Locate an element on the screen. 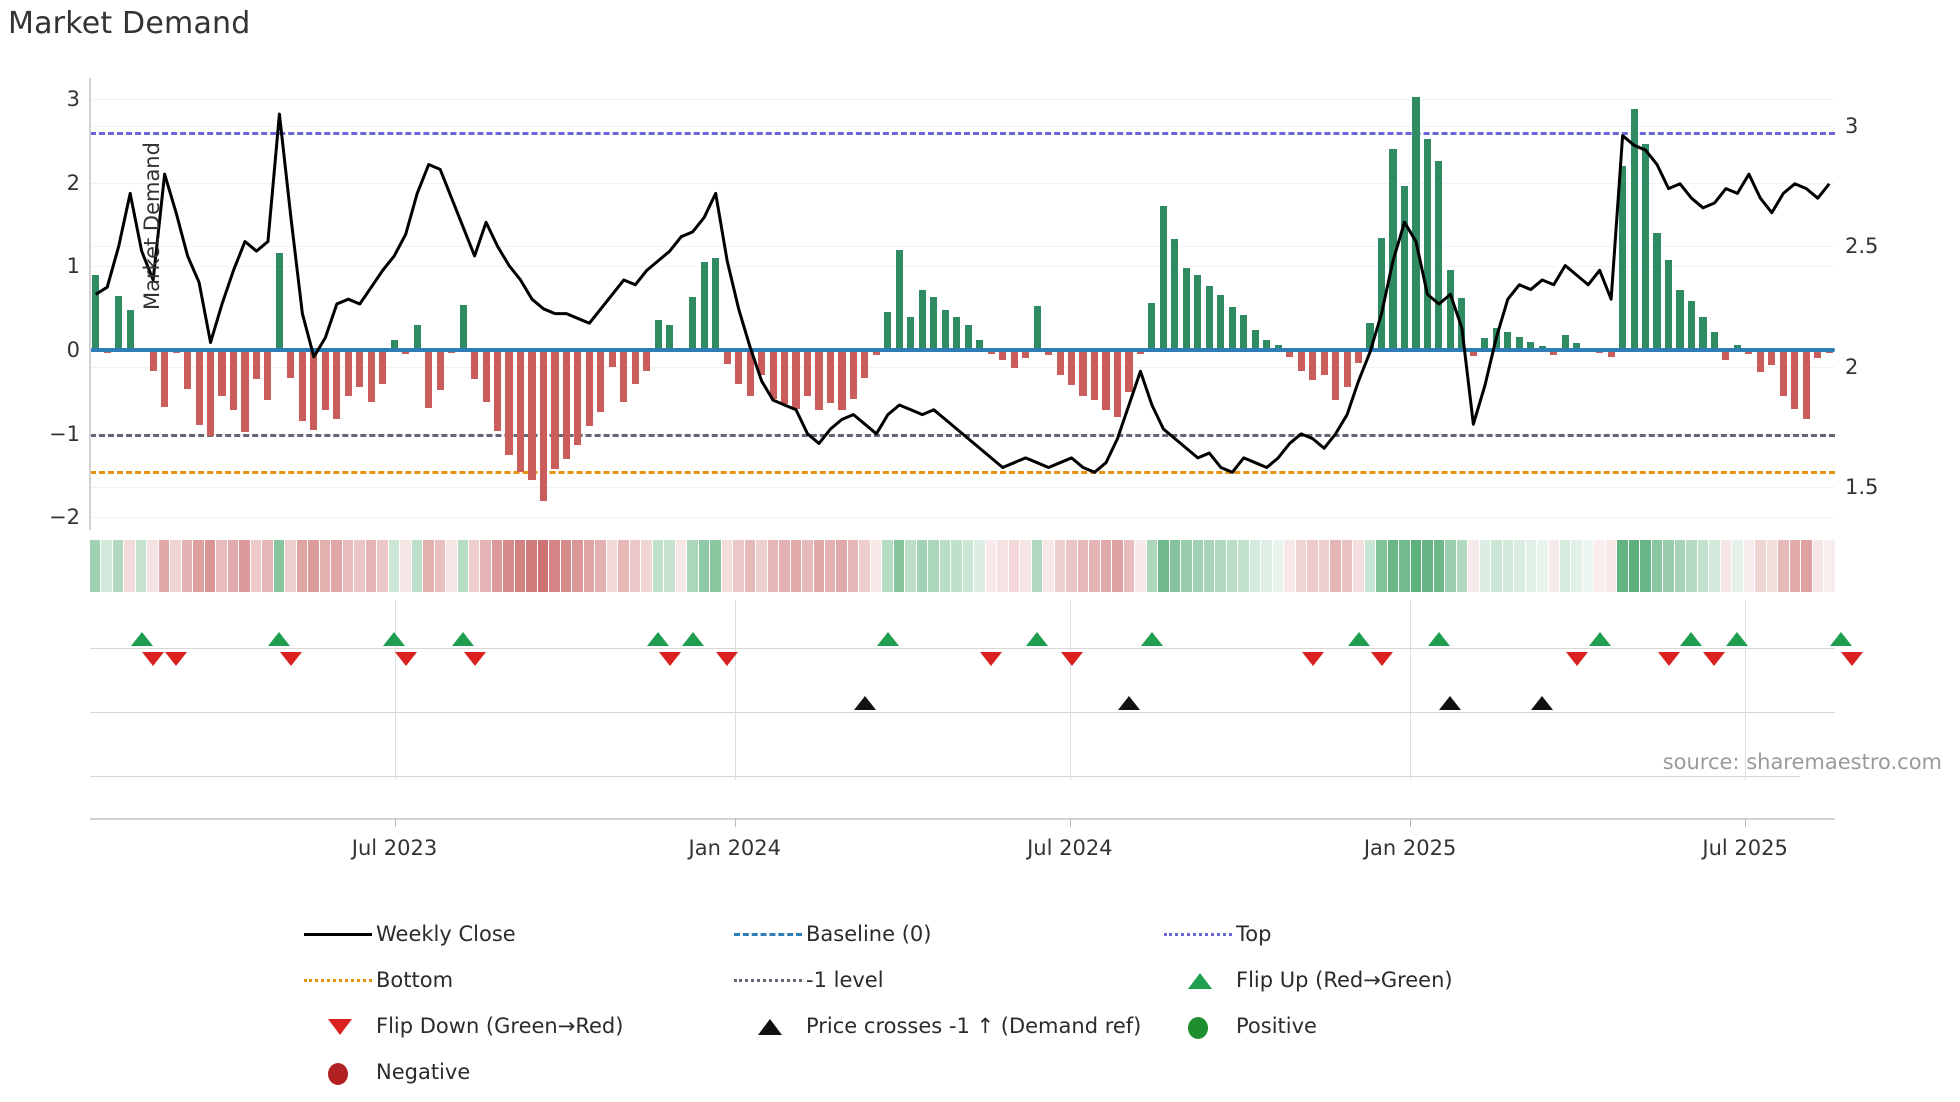 Image resolution: width=1960 pixels, height=1102 pixels. legend-item-flip-down-green-red: Flip Down (Green→Red) is located at coordinates (515, 1026).